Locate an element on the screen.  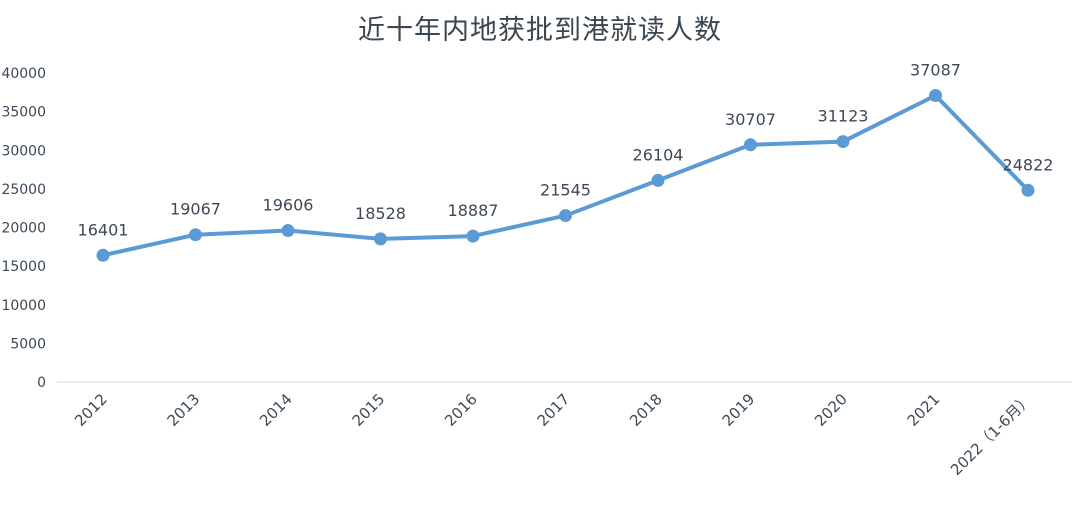
data-label: 19067 is located at coordinates (195, 209).